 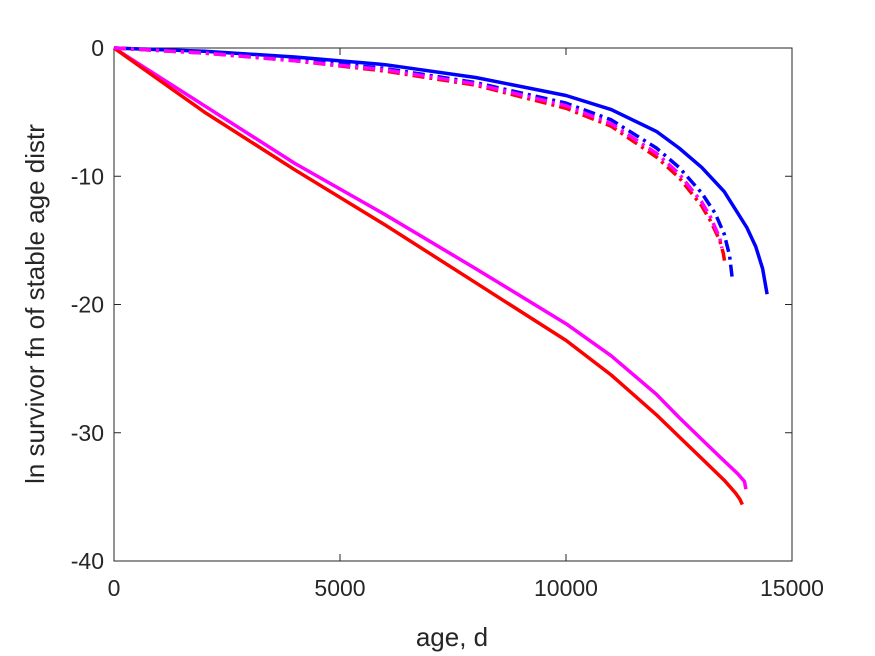 What do you see at coordinates (87, 561) in the screenshot?
I see `y-tick-label: -40` at bounding box center [87, 561].